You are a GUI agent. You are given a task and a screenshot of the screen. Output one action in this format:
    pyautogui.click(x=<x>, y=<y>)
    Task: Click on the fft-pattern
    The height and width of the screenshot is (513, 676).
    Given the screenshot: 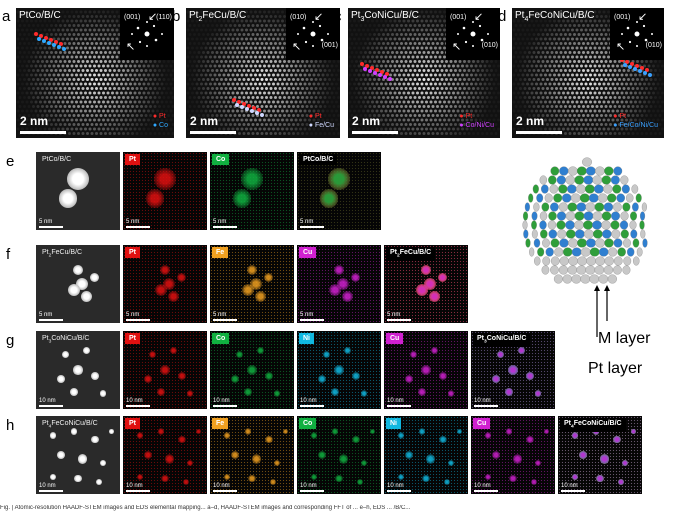 What is the action you would take?
    pyautogui.click(x=473, y=34)
    